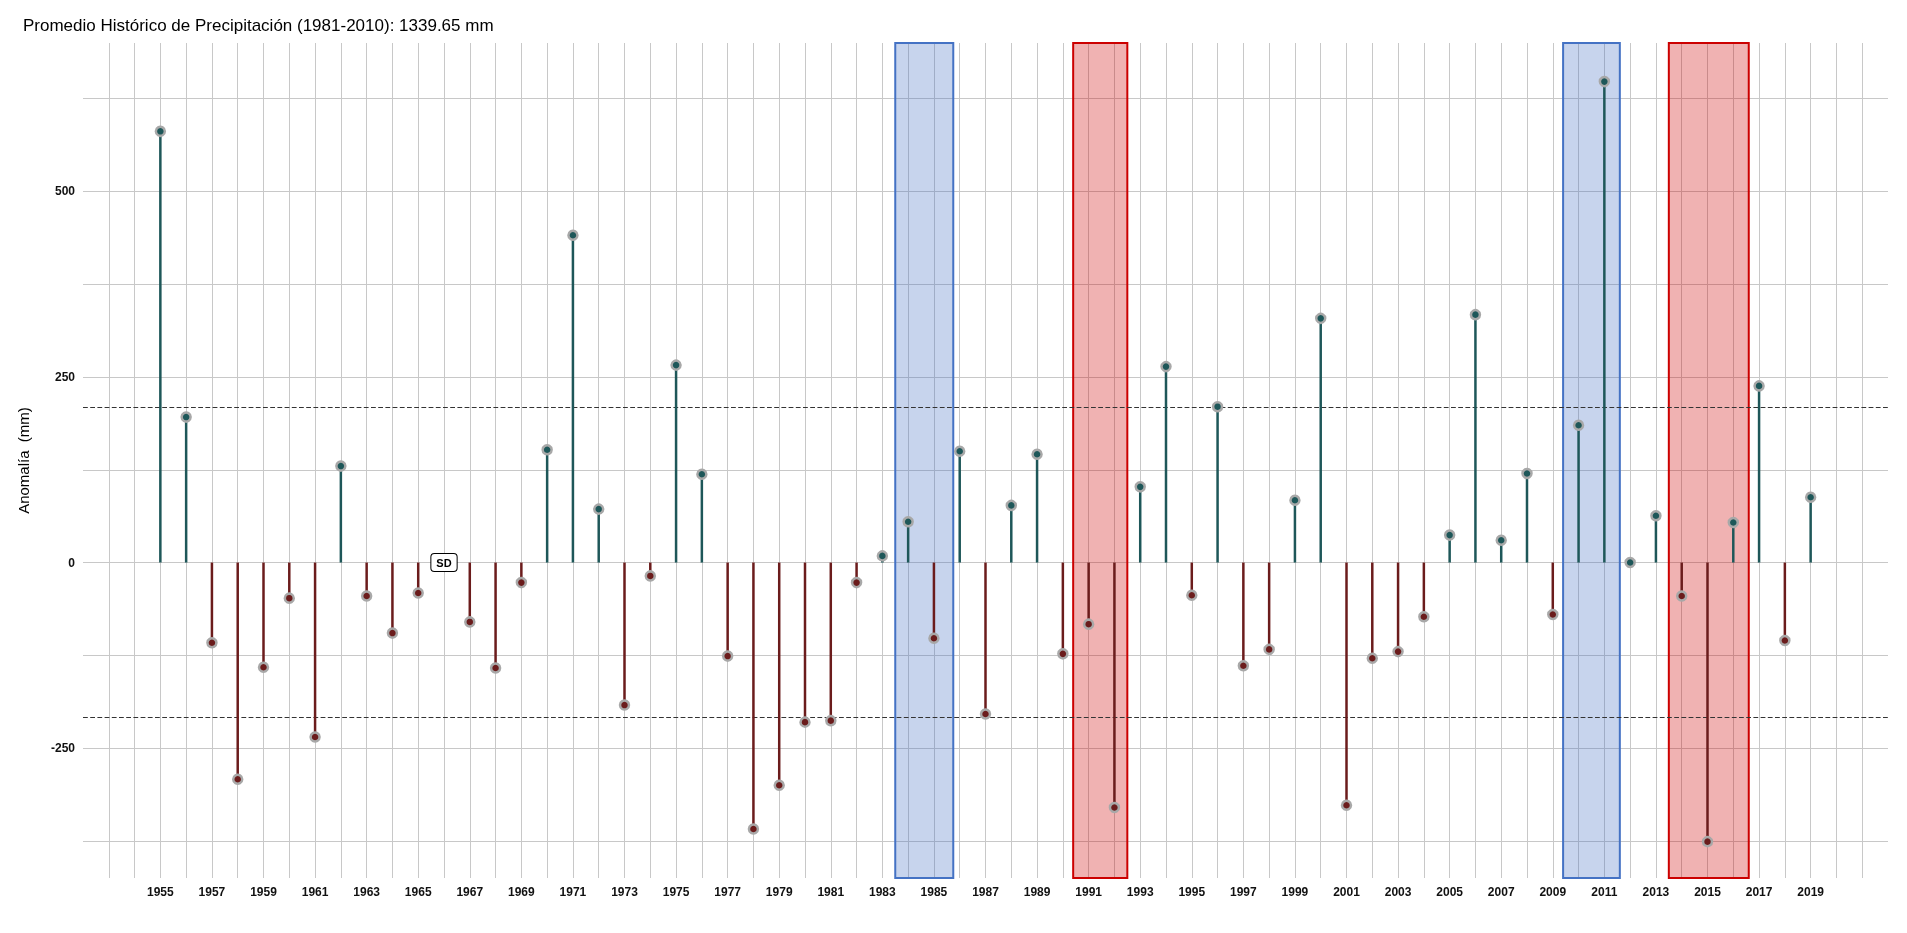 The height and width of the screenshot is (933, 1907). I want to click on x-tick-label: 1967, so click(470, 892).